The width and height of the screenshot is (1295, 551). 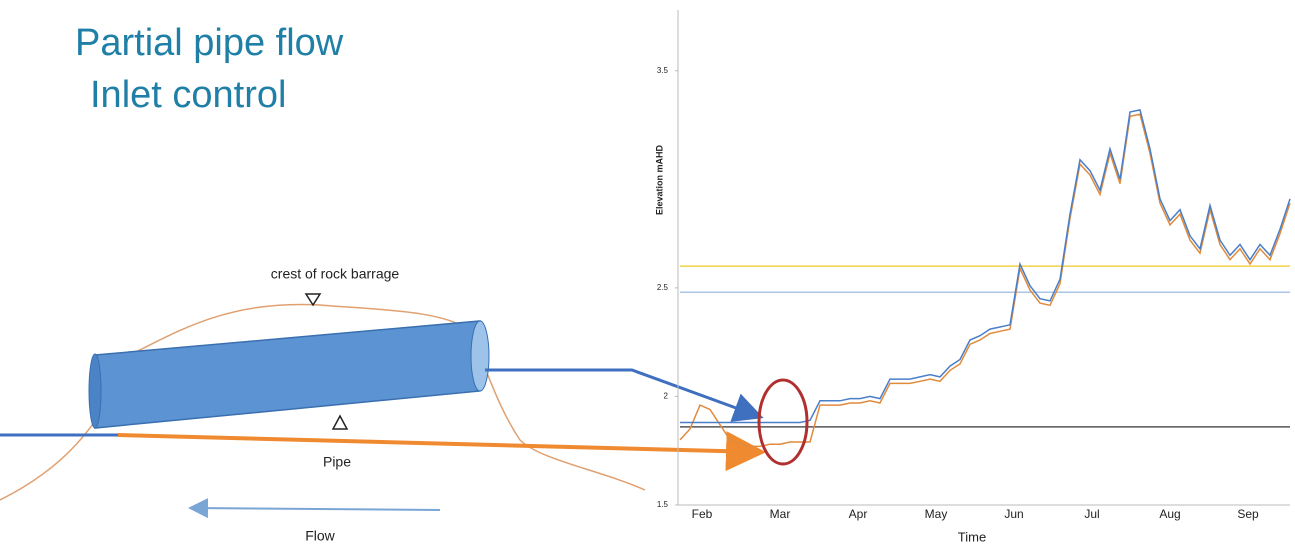 What do you see at coordinates (340, 422) in the screenshot?
I see `invert-marker` at bounding box center [340, 422].